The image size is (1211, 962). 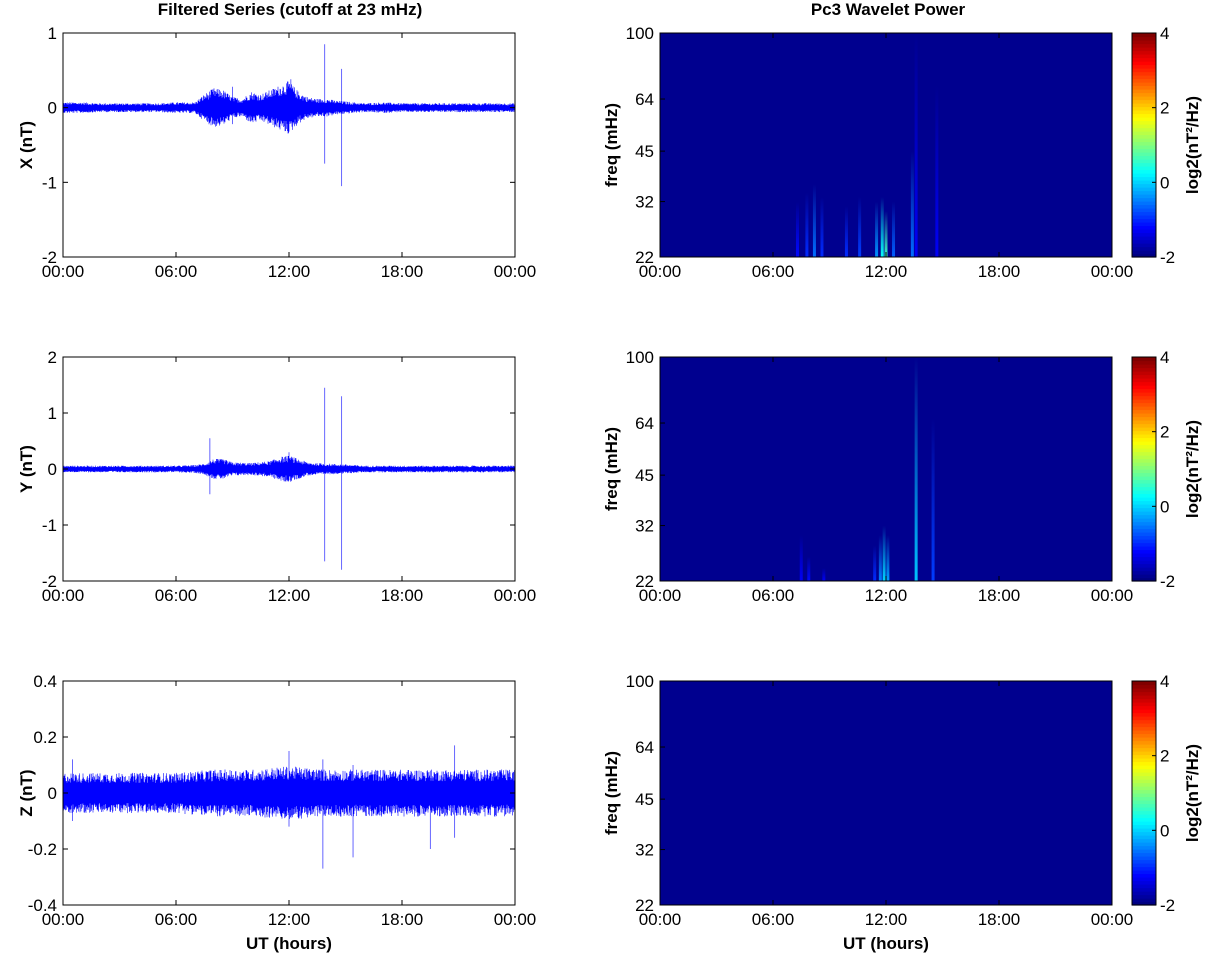 What do you see at coordinates (886, 271) in the screenshot?
I see `wavelet-1-xtick-label: 12:00` at bounding box center [886, 271].